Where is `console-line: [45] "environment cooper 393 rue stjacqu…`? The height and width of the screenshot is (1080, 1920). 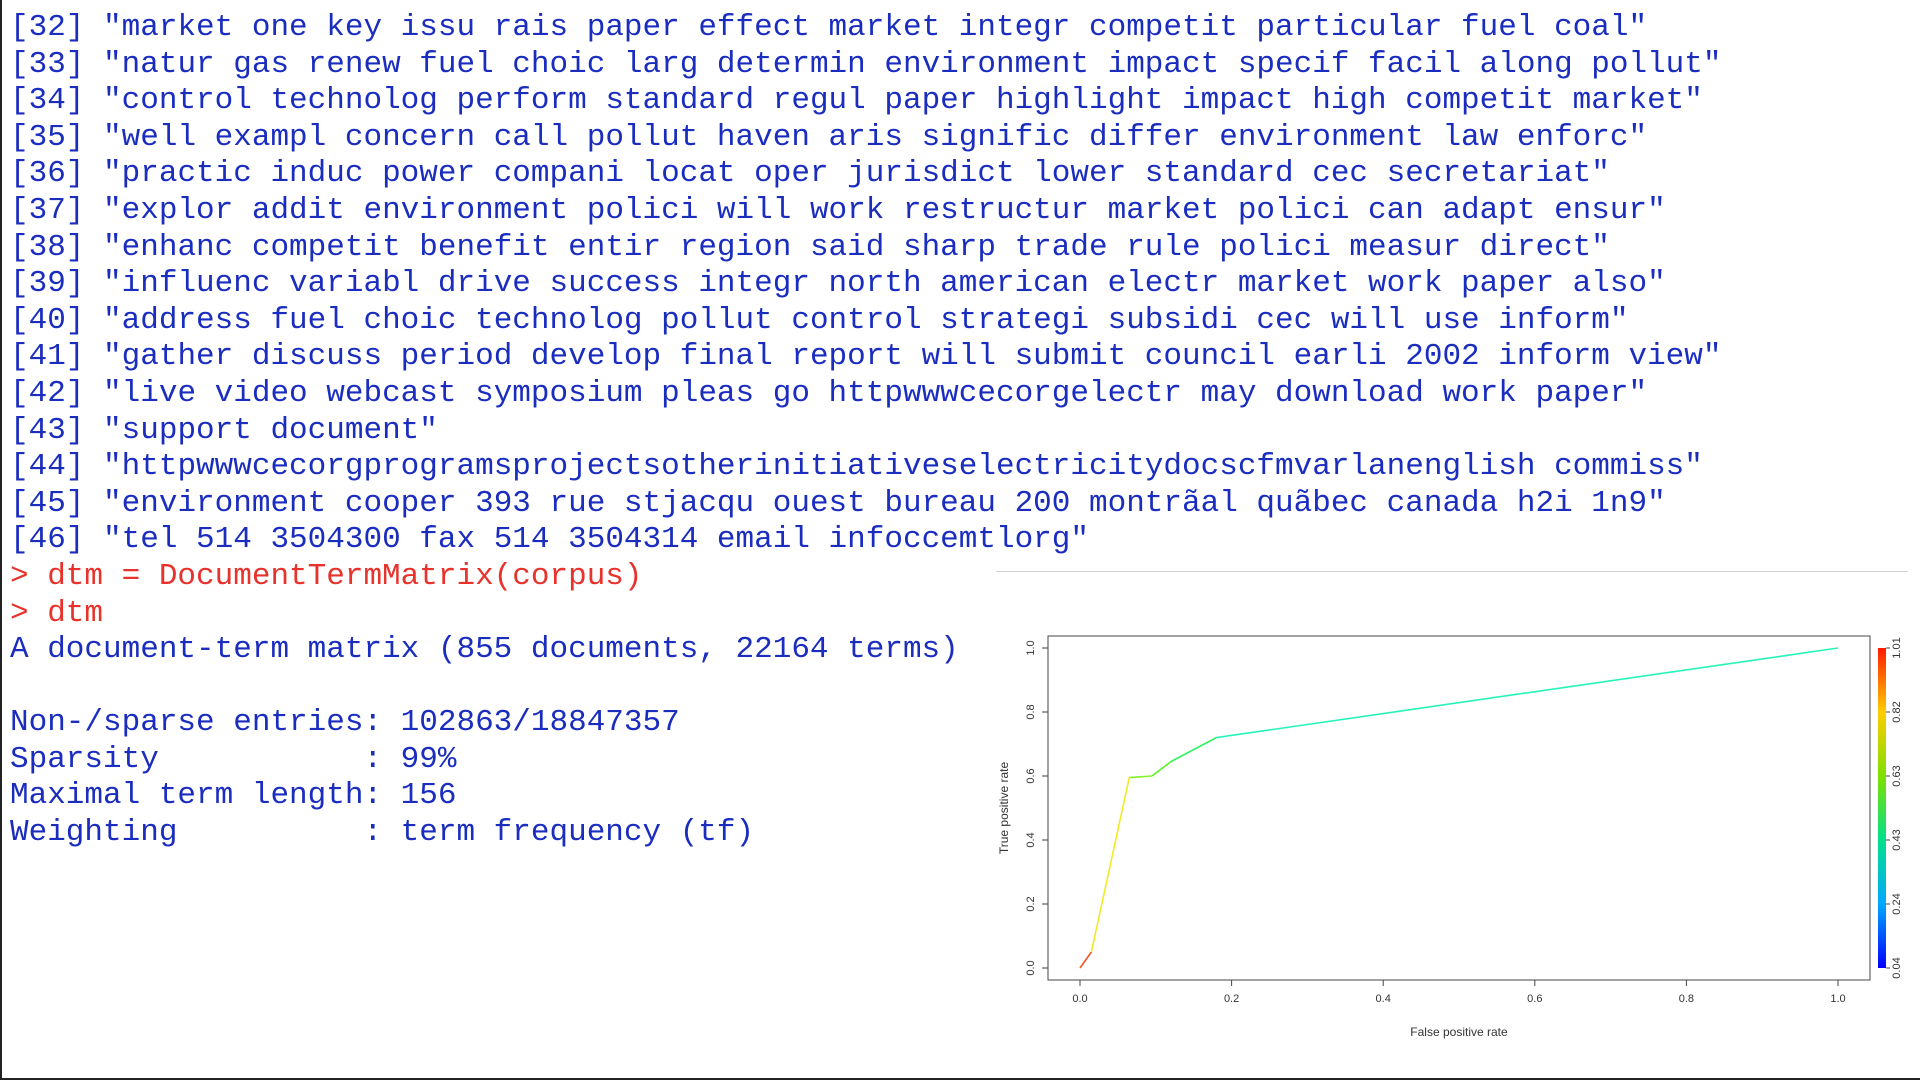
console-line: [45] "environment cooper 393 rue stjacqu… is located at coordinates (965, 504).